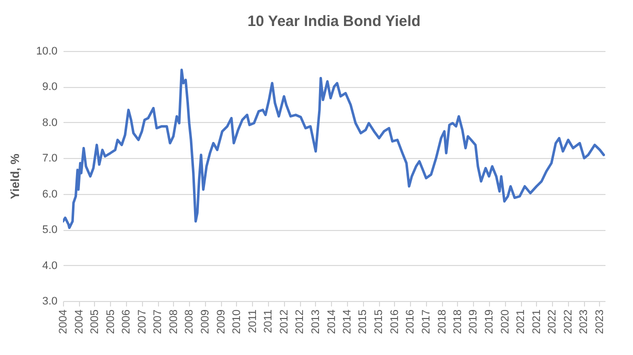 This screenshot has height=355, width=633. I want to click on y-axis-title: Yield, %, so click(15, 176).